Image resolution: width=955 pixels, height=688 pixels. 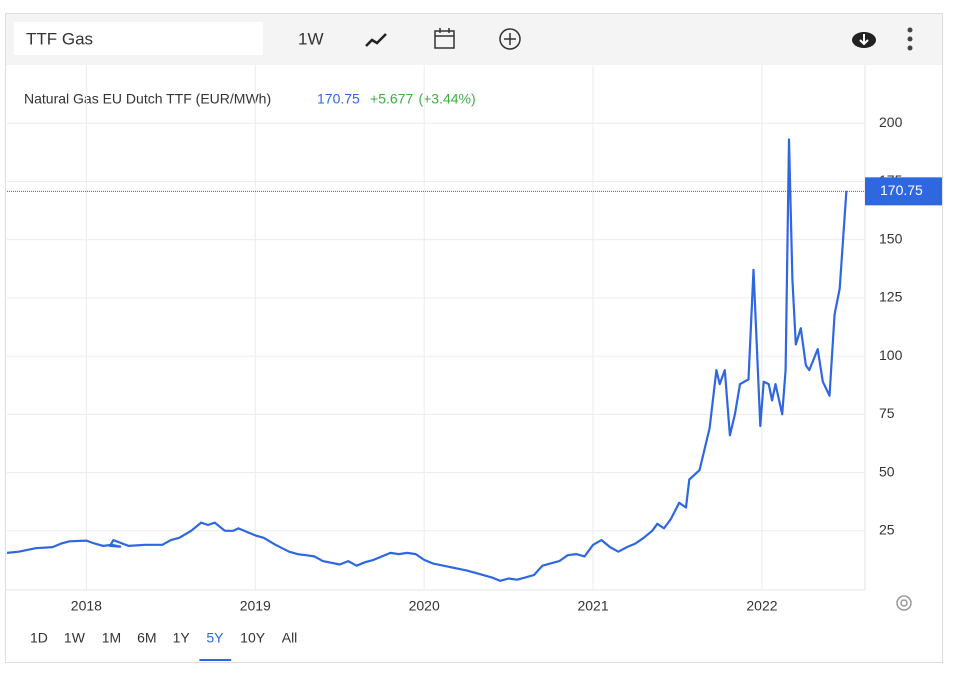 I want to click on search-box, so click(x=138, y=38).